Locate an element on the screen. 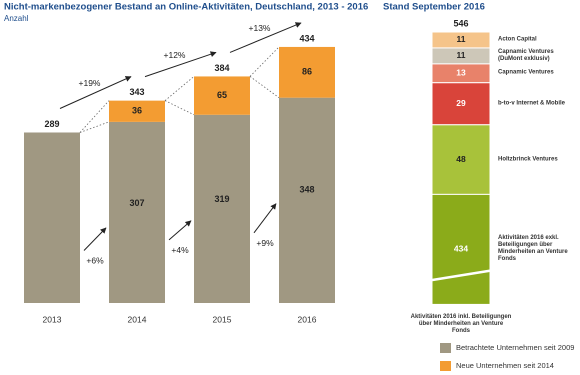 The width and height of the screenshot is (580, 375). x-tick-label: 2013 is located at coordinates (52, 319).